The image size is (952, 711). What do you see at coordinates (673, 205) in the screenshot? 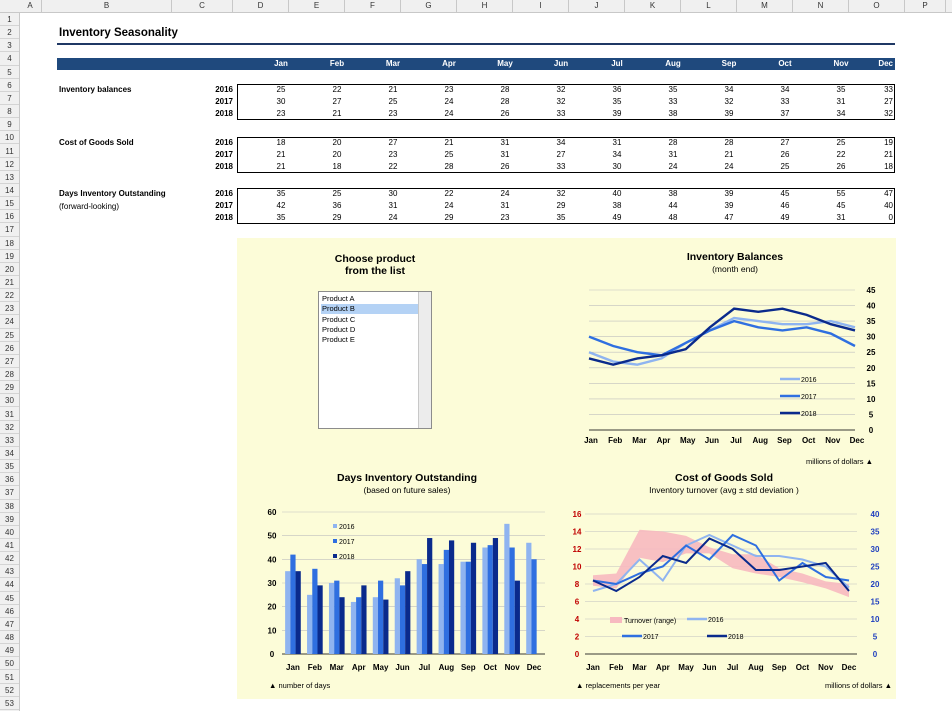
I see `table-cell: 44` at bounding box center [673, 205].